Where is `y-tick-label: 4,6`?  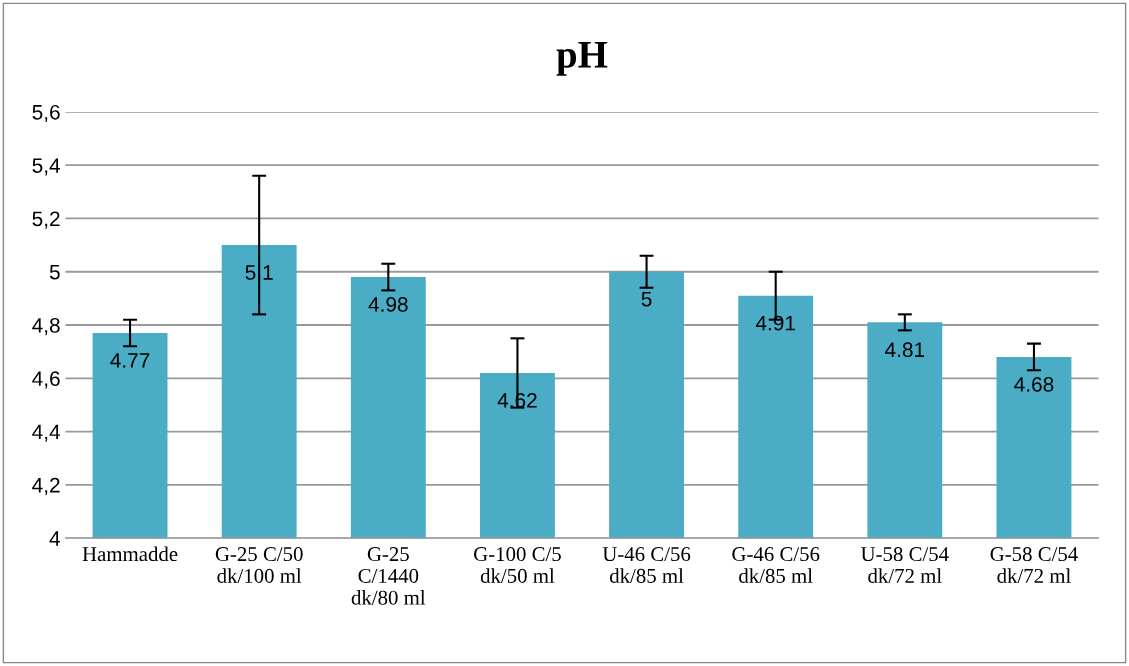 y-tick-label: 4,6 is located at coordinates (46, 380).